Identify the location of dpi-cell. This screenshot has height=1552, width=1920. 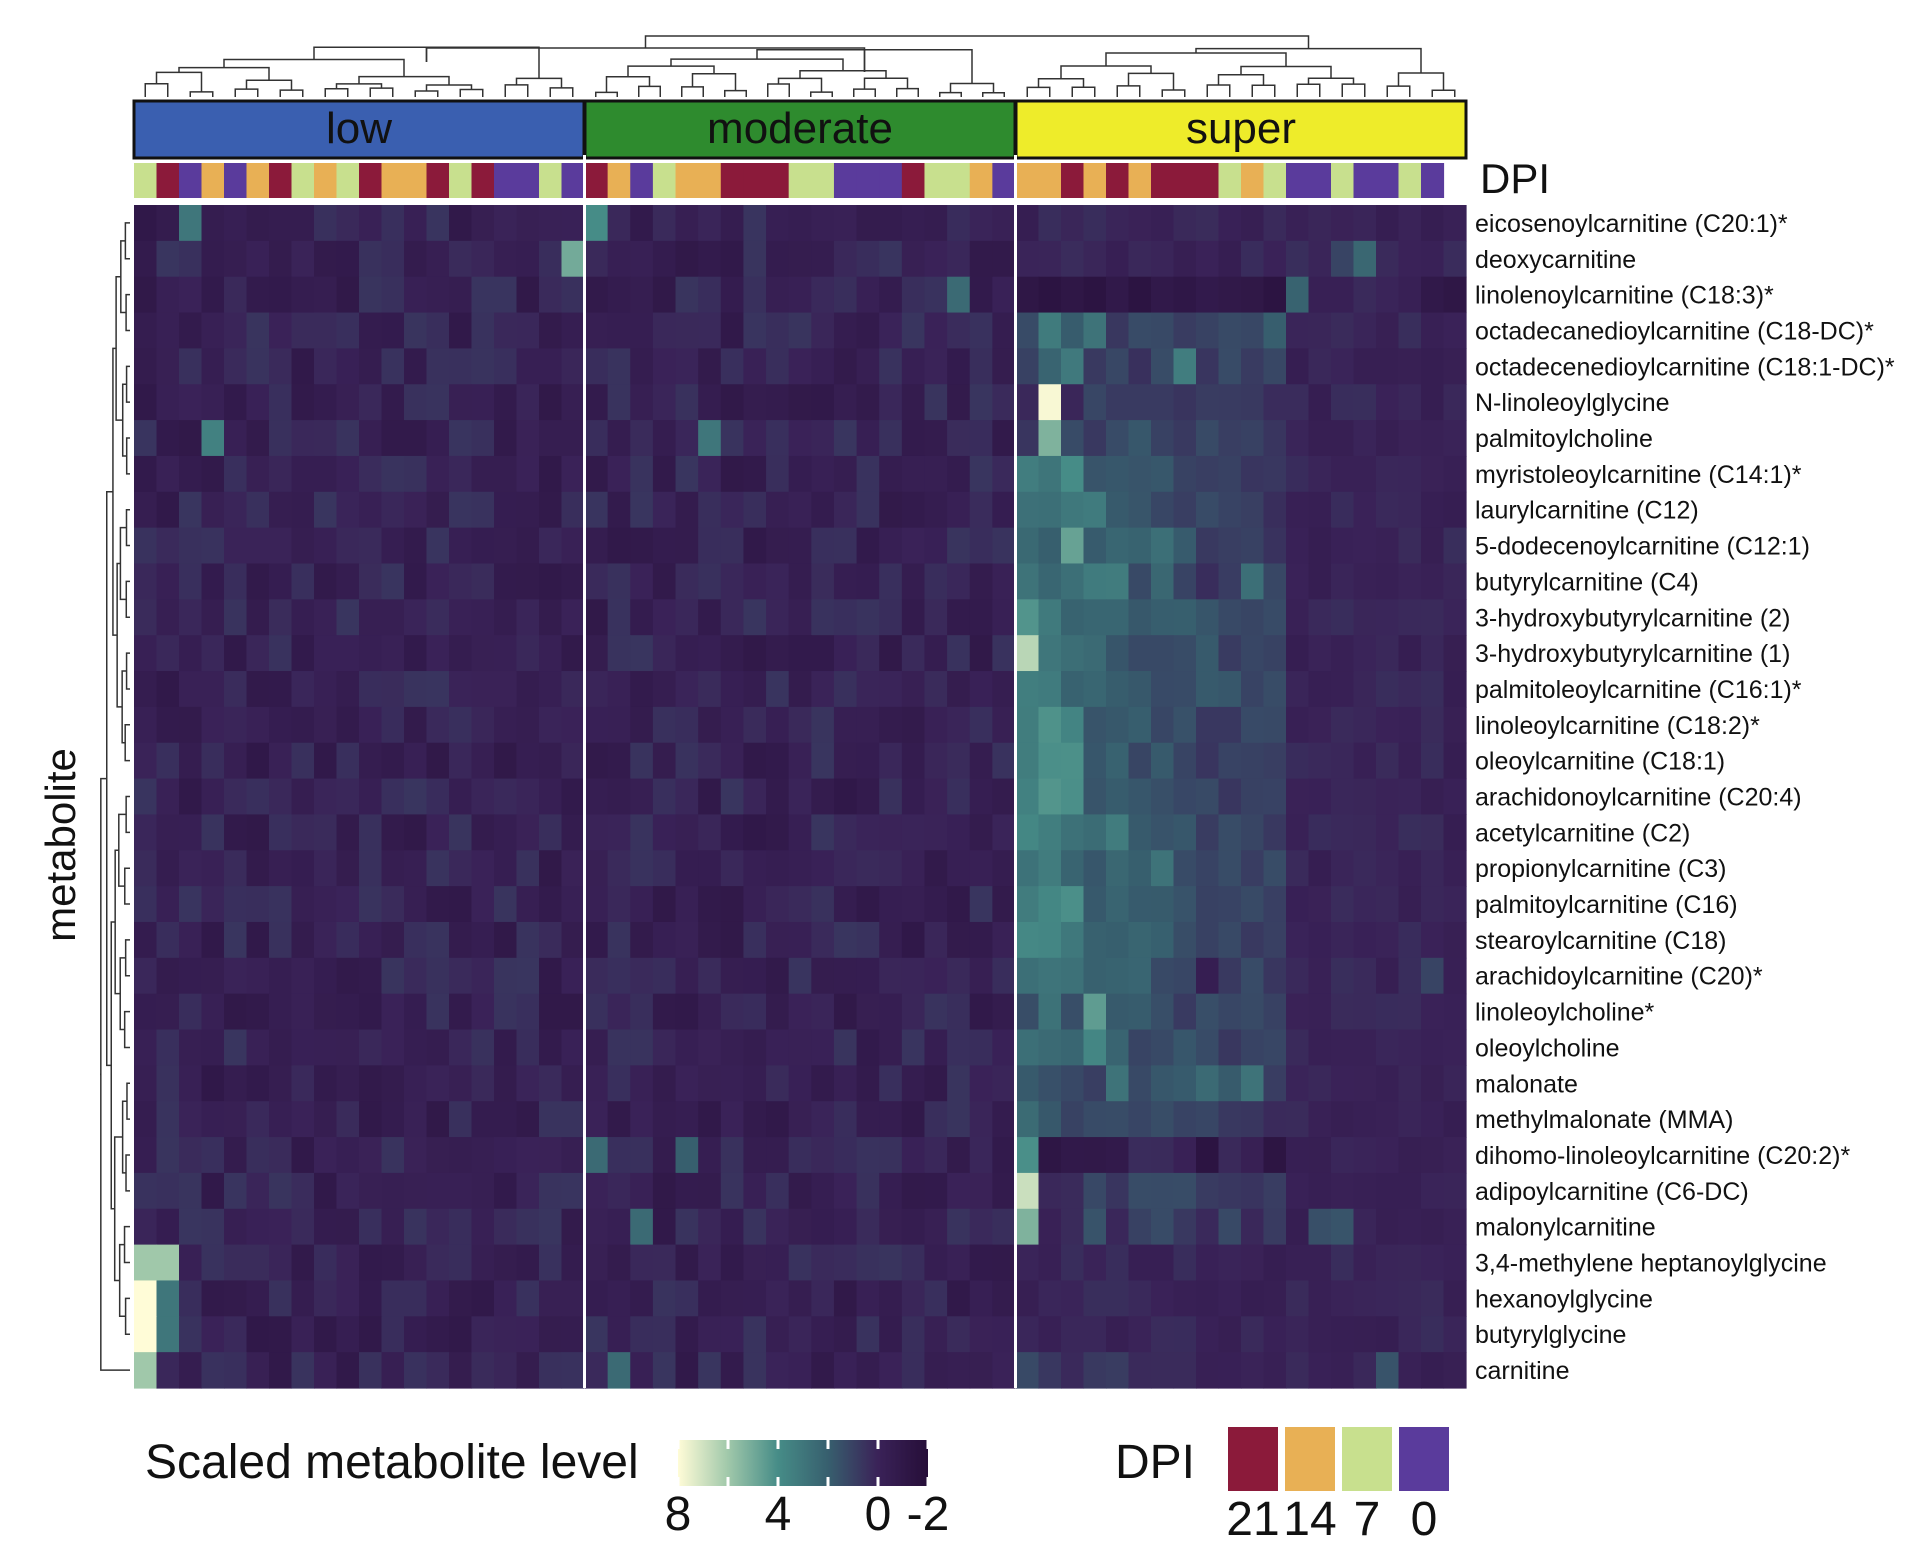
(1230, 180).